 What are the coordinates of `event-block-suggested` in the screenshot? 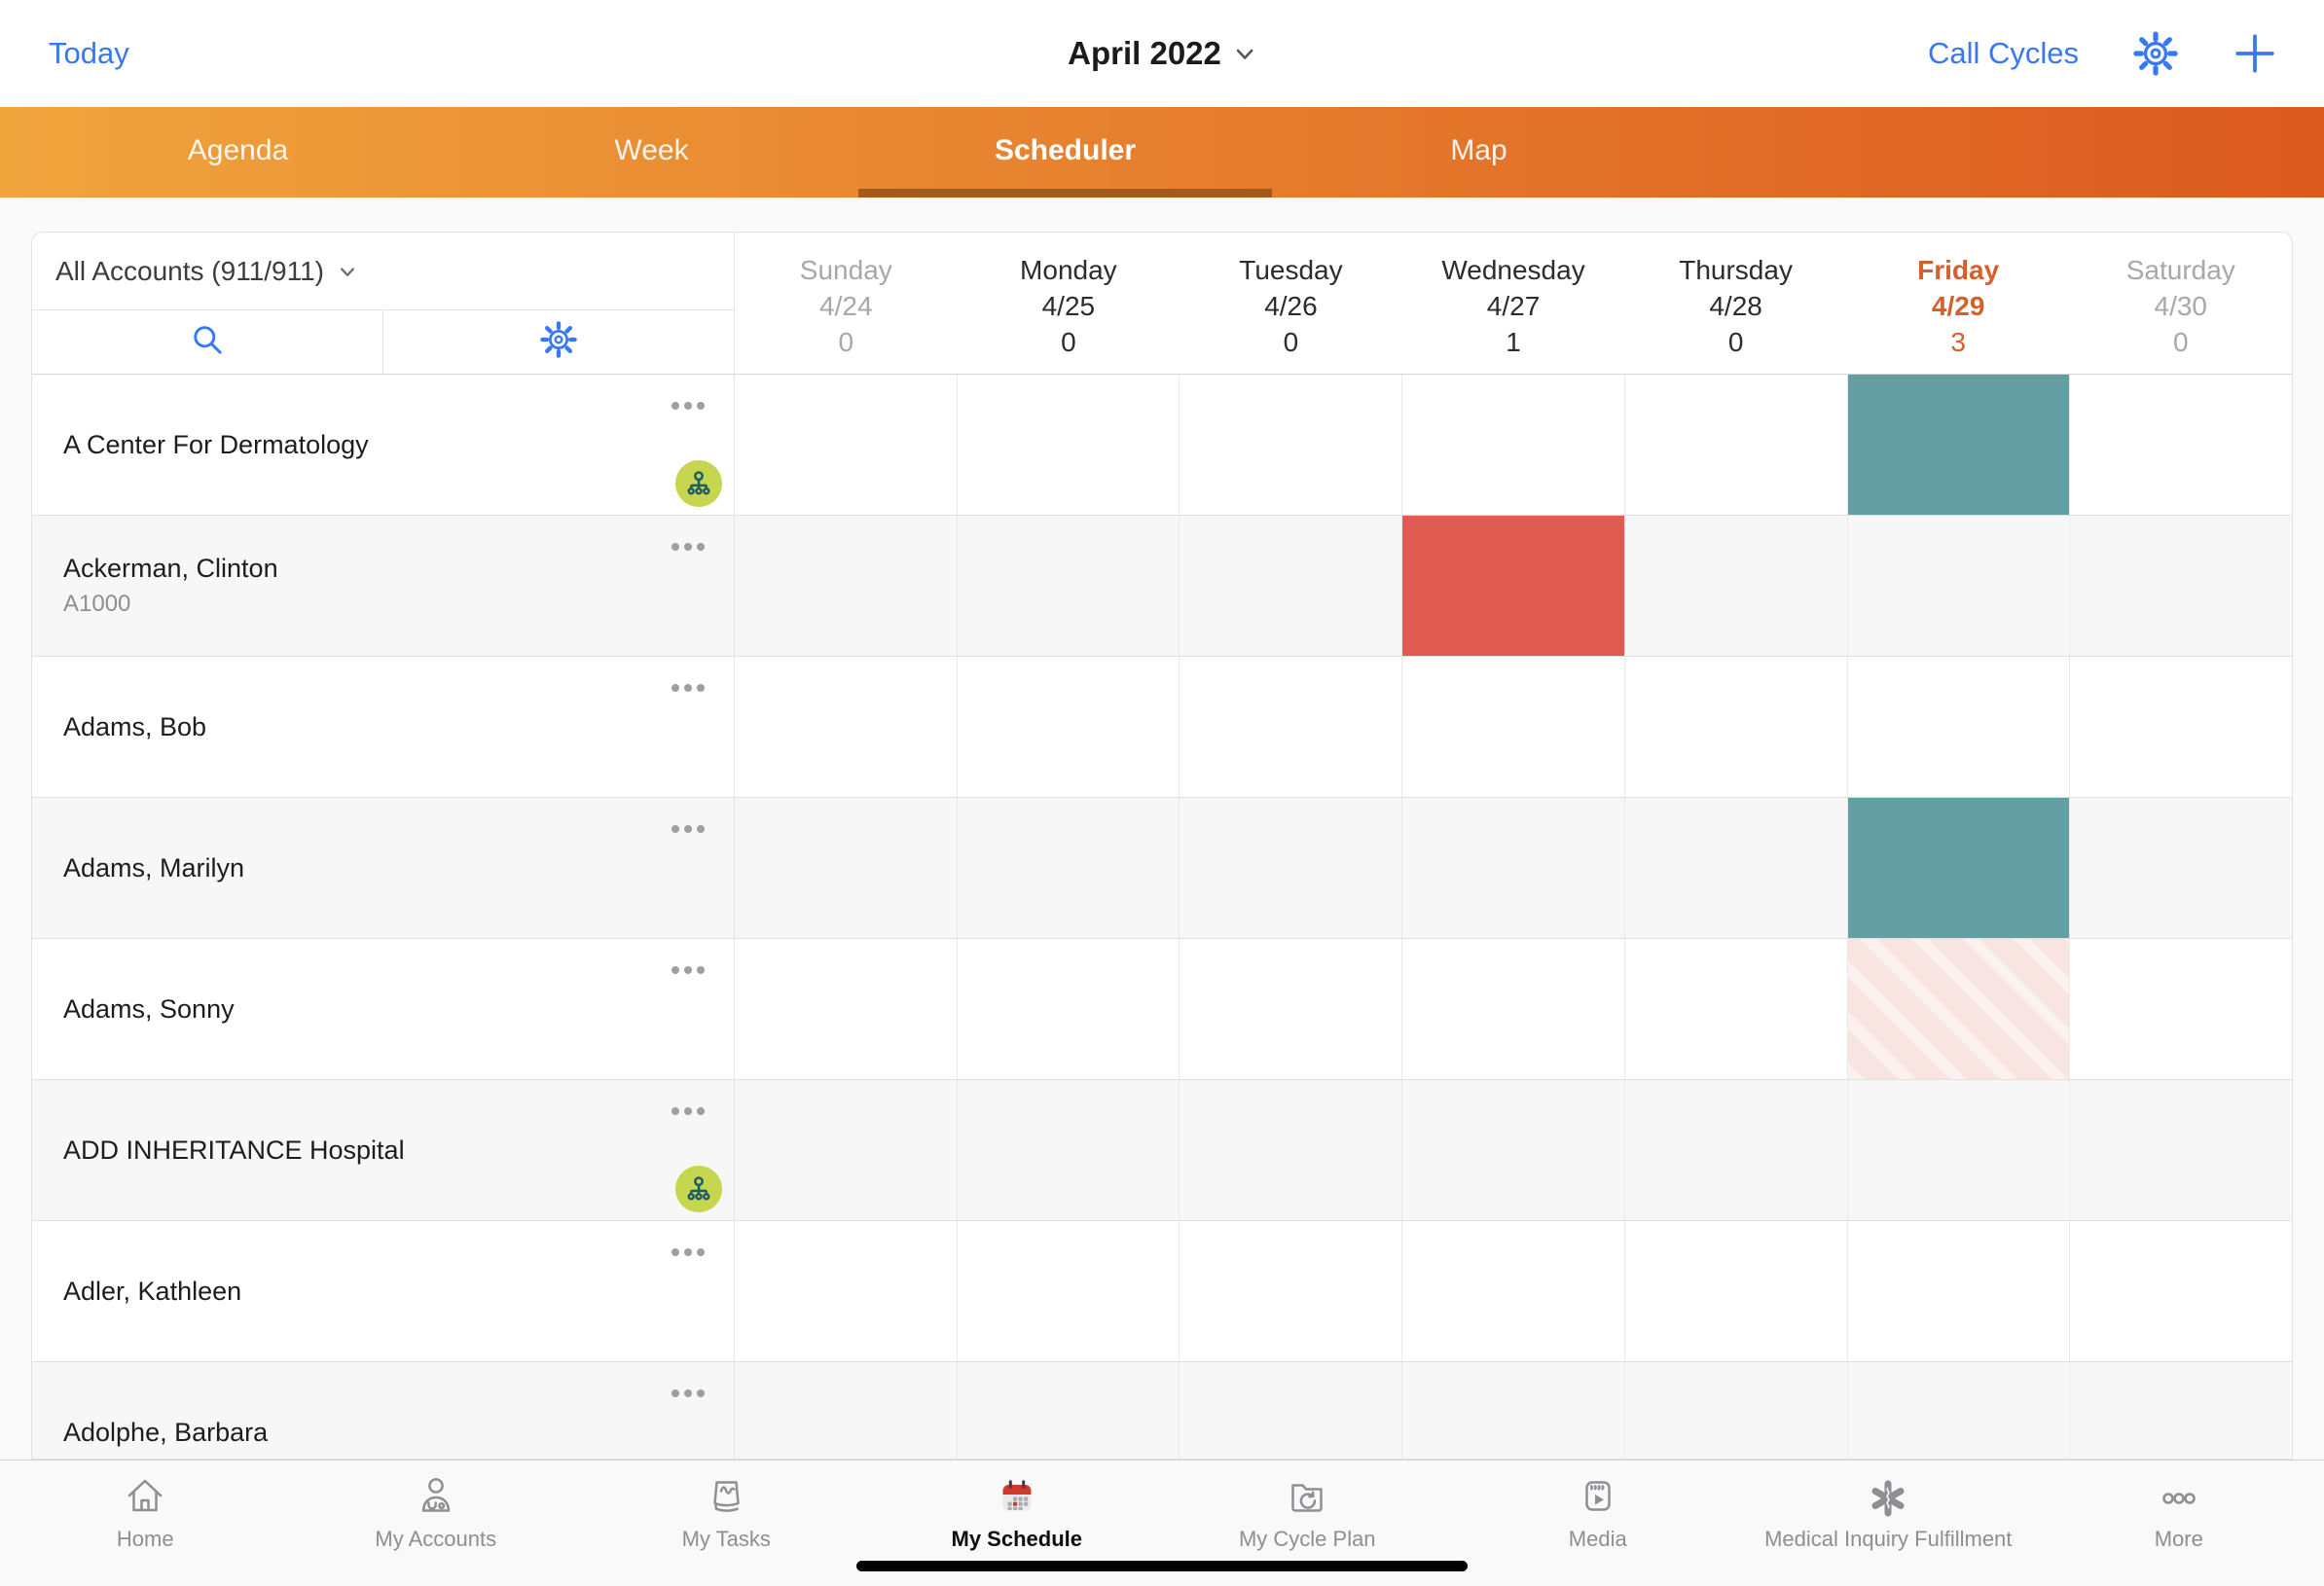 It's located at (1958, 1009).